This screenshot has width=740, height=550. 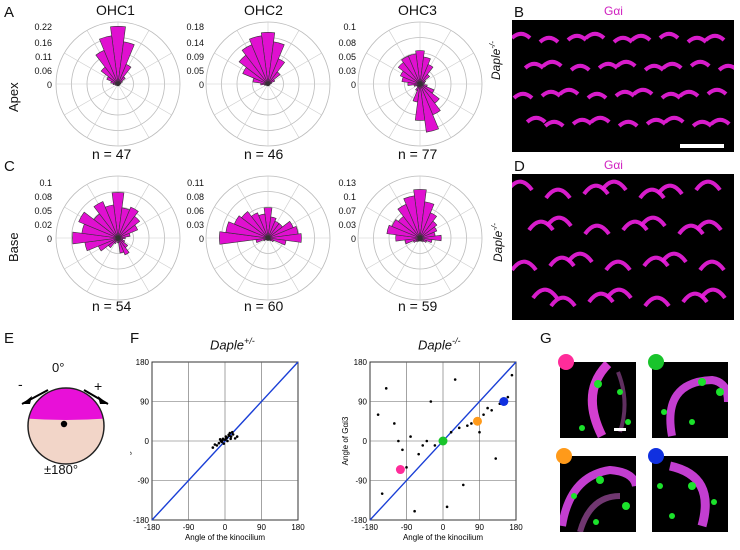 What do you see at coordinates (439, 344) in the screenshot?
I see `f-right-title: Daple-/-` at bounding box center [439, 344].